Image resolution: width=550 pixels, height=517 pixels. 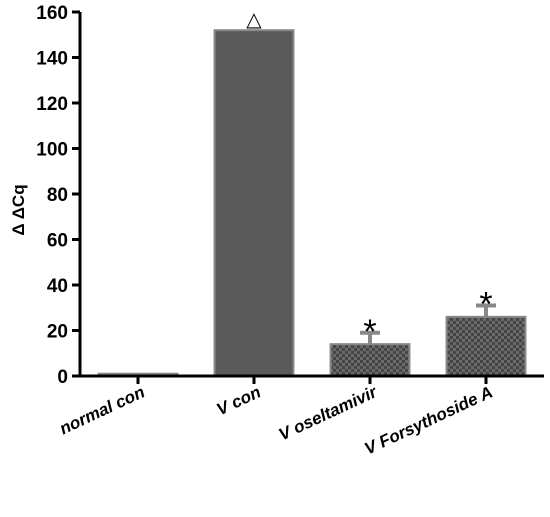 I want to click on x-tick-label-3: V Forsythoside A, so click(x=429, y=420).